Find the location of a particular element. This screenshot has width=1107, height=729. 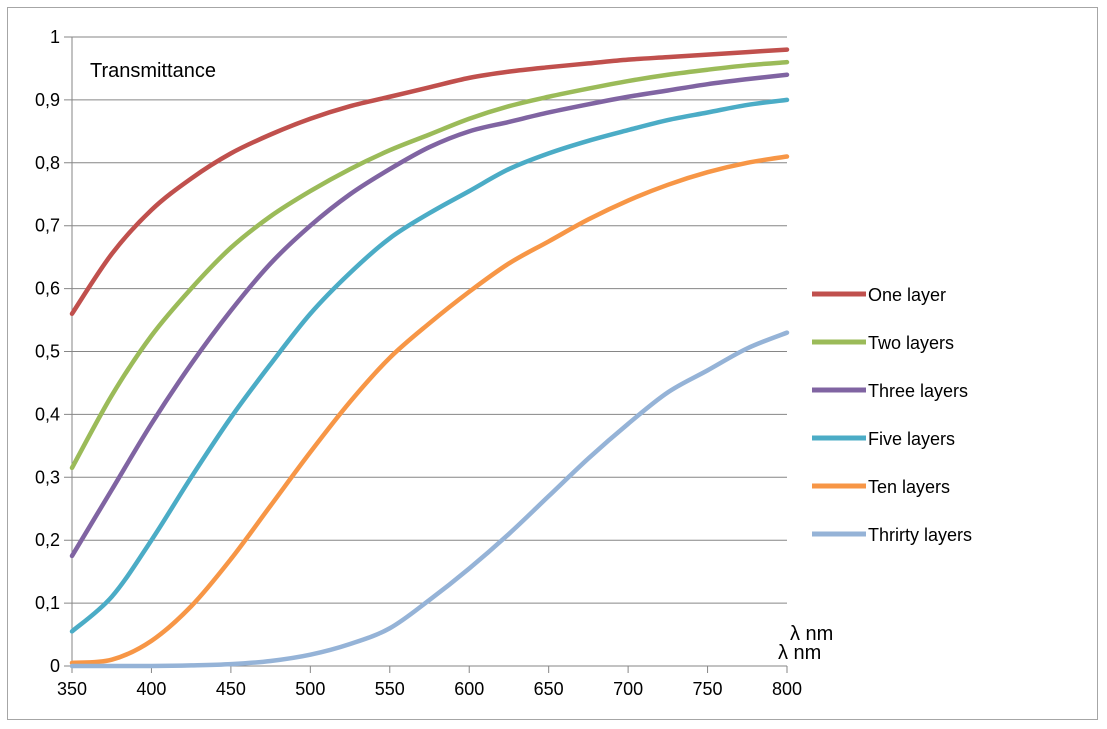

y-tick-label: 0 is located at coordinates (55, 666).